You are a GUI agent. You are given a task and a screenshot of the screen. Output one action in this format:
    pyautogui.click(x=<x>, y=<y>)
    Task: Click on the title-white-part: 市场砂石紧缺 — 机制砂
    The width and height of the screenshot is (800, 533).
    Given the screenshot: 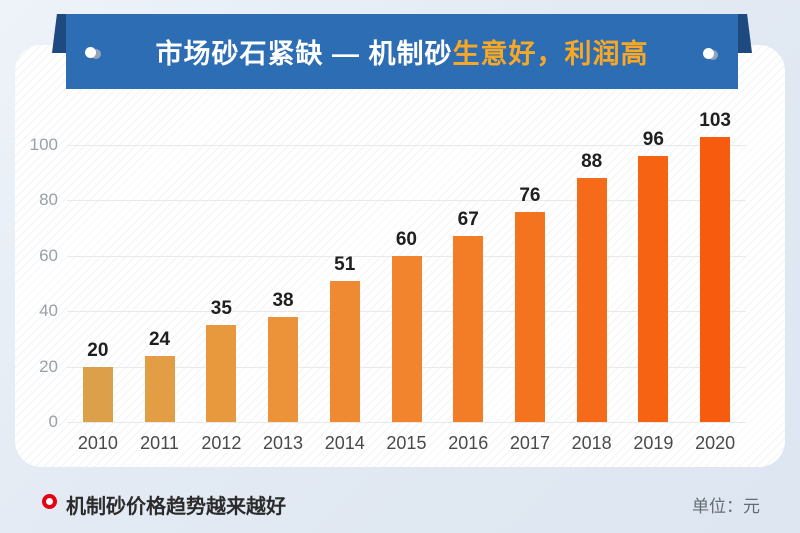 What is the action you would take?
    pyautogui.click(x=304, y=54)
    